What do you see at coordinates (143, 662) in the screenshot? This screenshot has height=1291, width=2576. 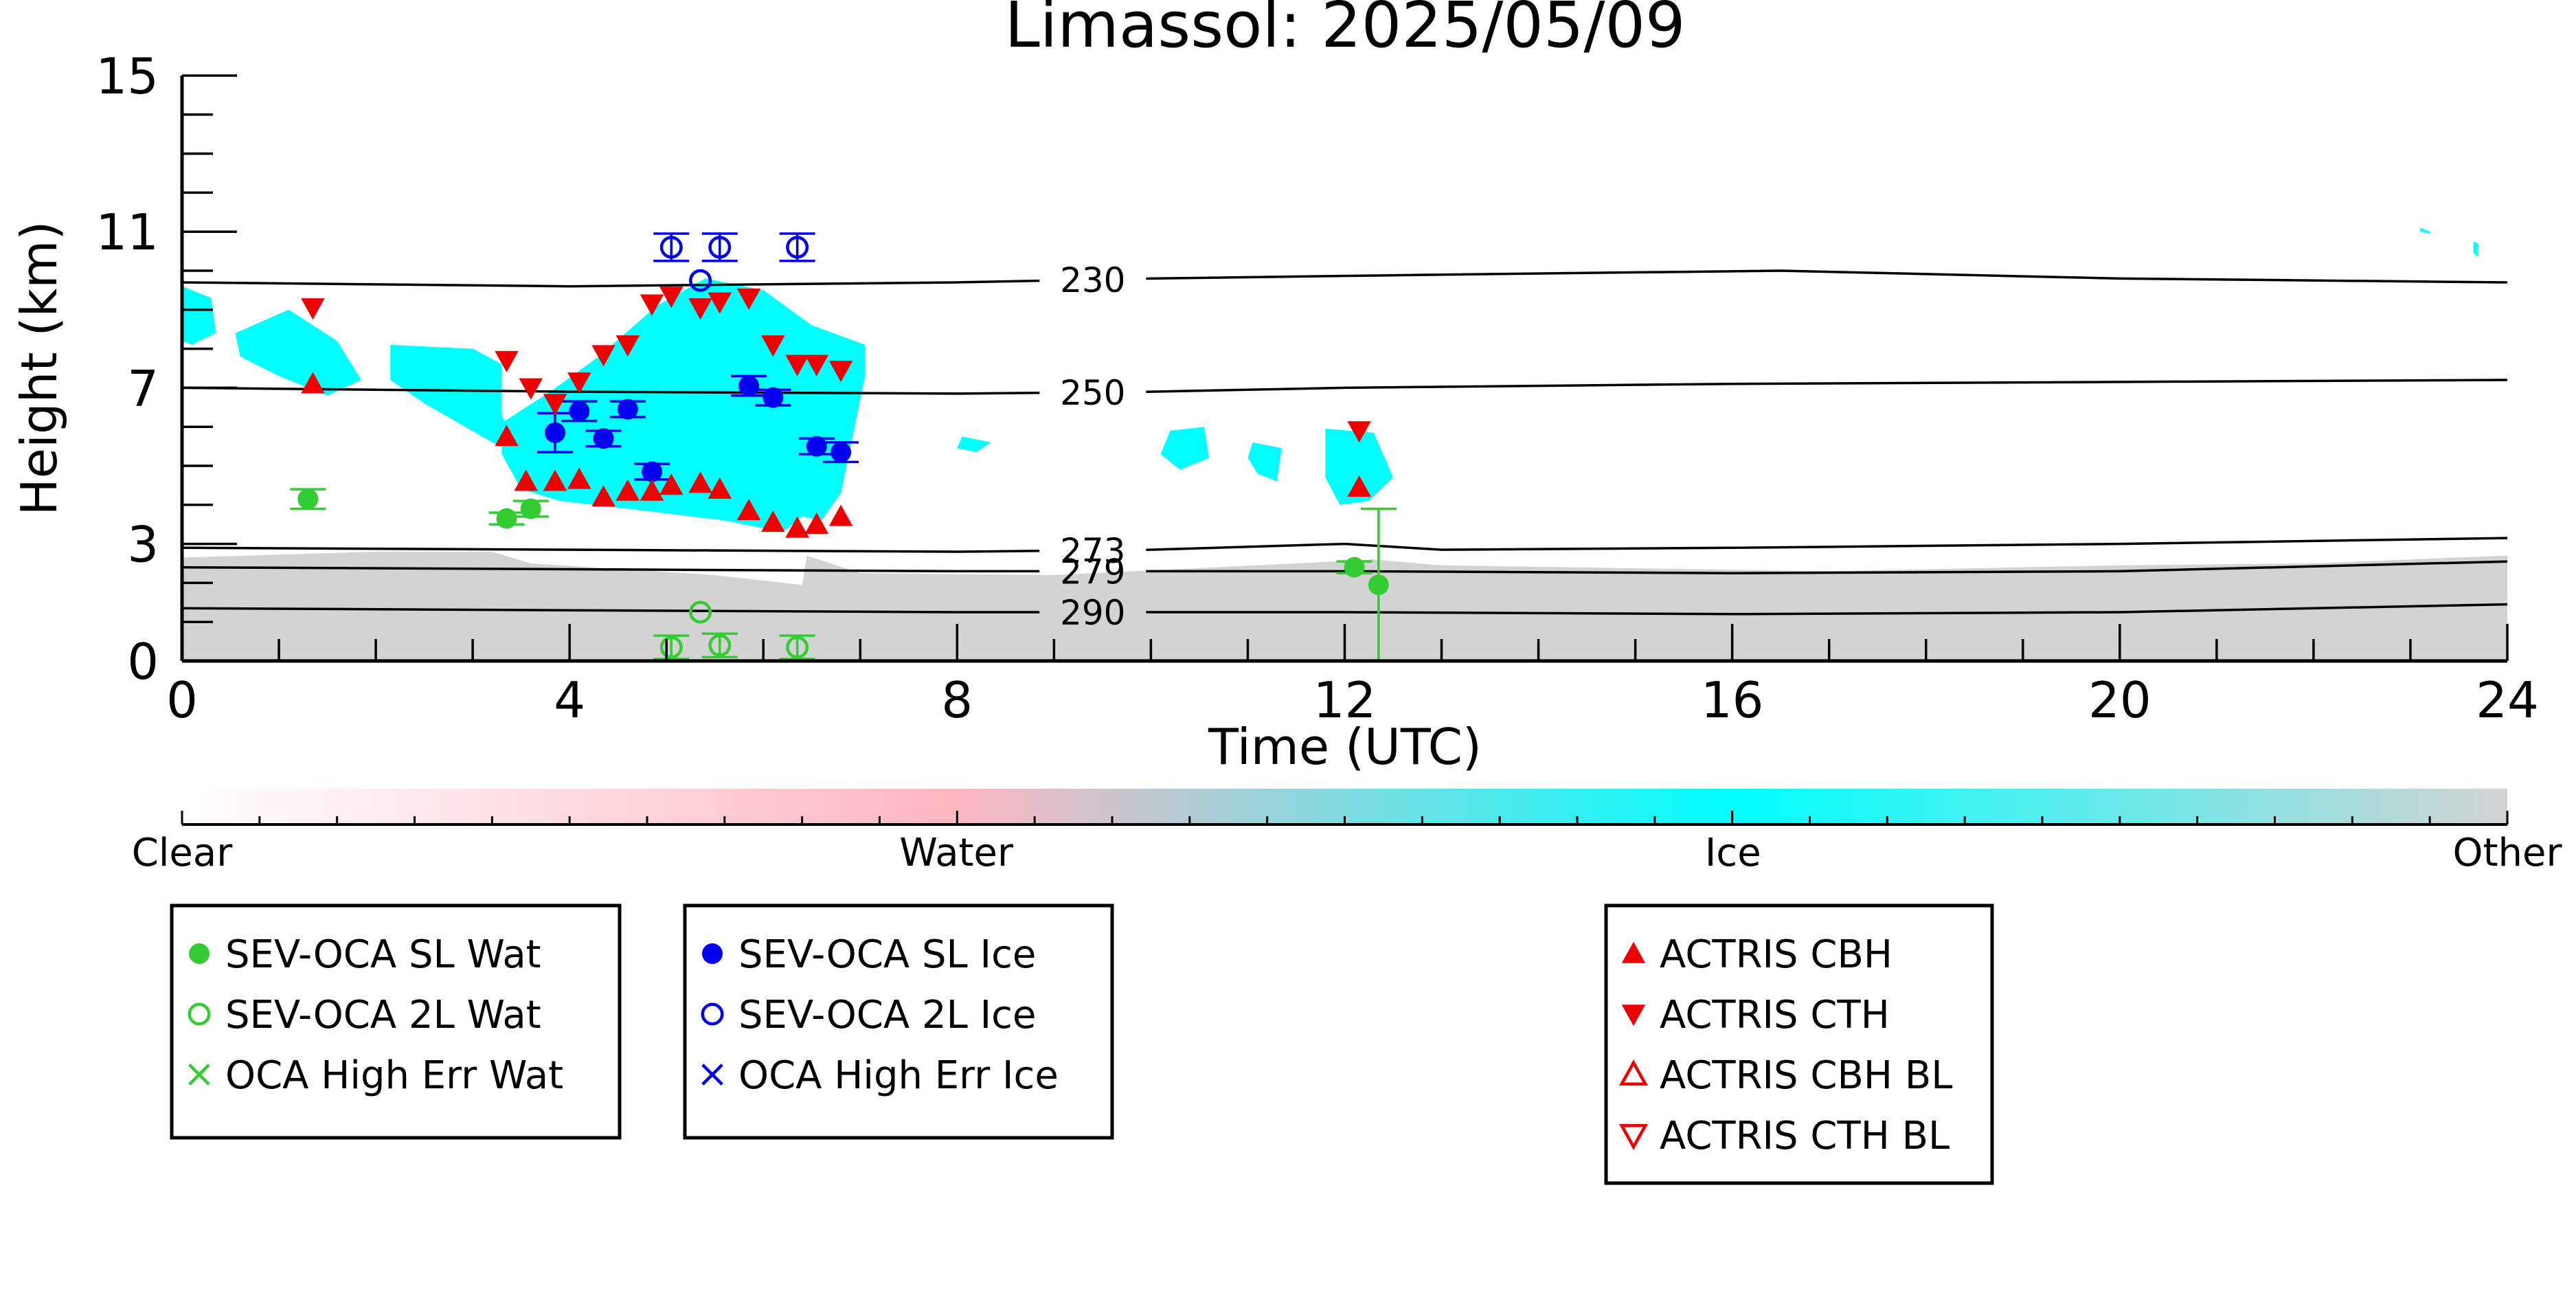 I see `y-tick-label: 0` at bounding box center [143, 662].